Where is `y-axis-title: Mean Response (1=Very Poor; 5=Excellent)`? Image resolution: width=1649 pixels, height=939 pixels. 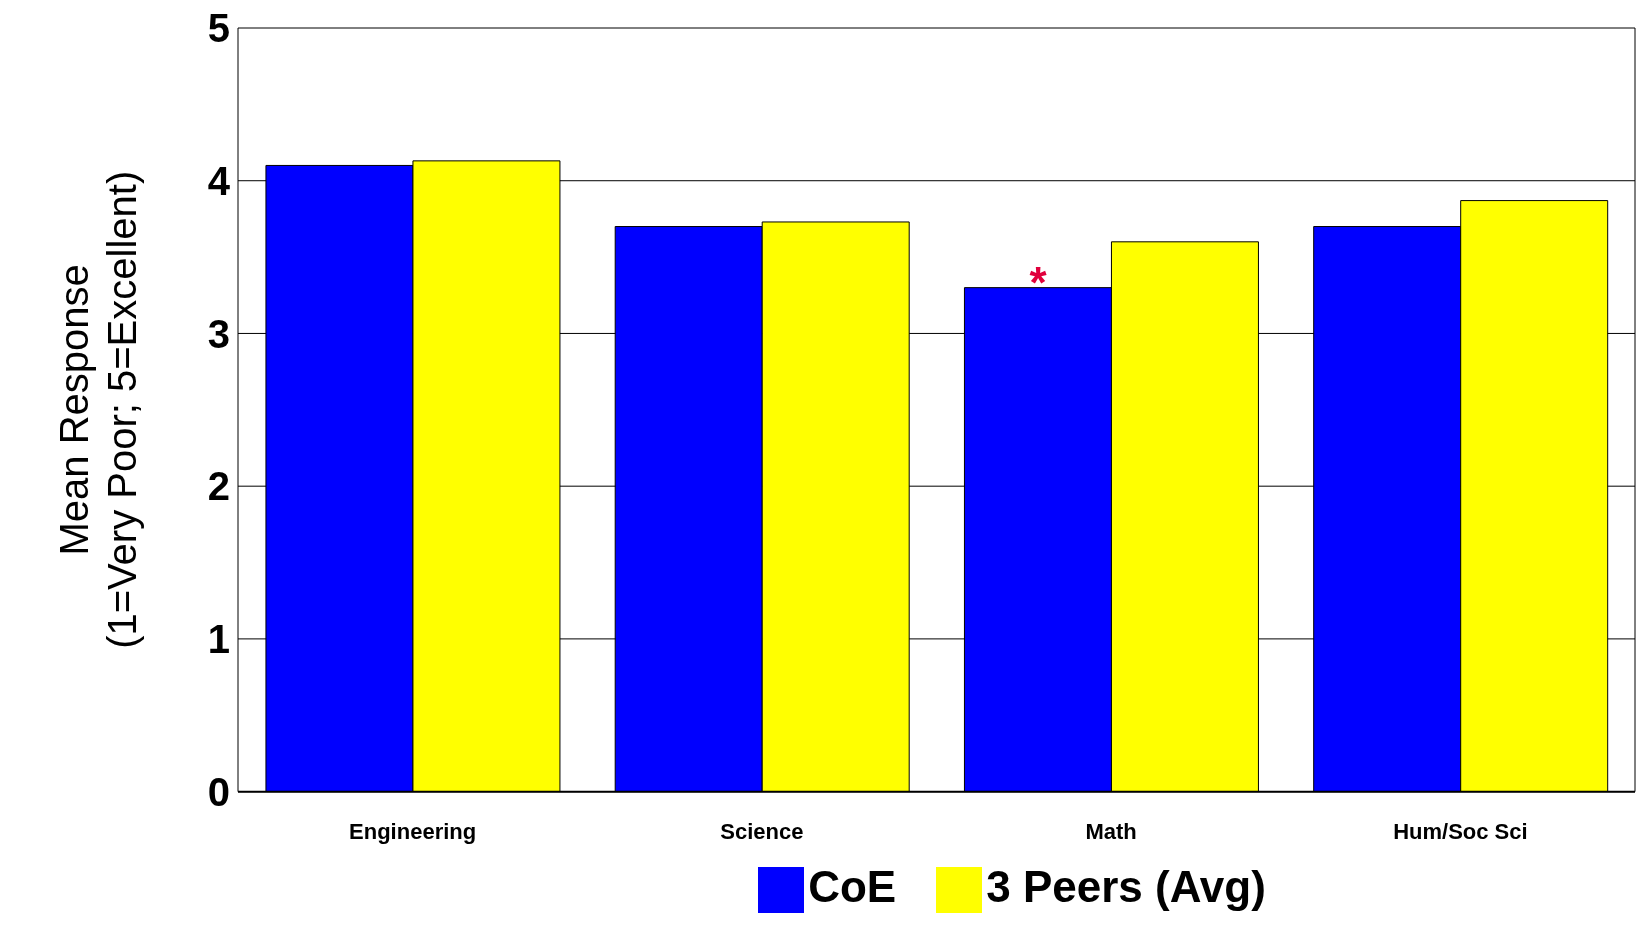
y-axis-title: Mean Response (1=Very Poor; 5=Excellent) is located at coordinates (98, 409).